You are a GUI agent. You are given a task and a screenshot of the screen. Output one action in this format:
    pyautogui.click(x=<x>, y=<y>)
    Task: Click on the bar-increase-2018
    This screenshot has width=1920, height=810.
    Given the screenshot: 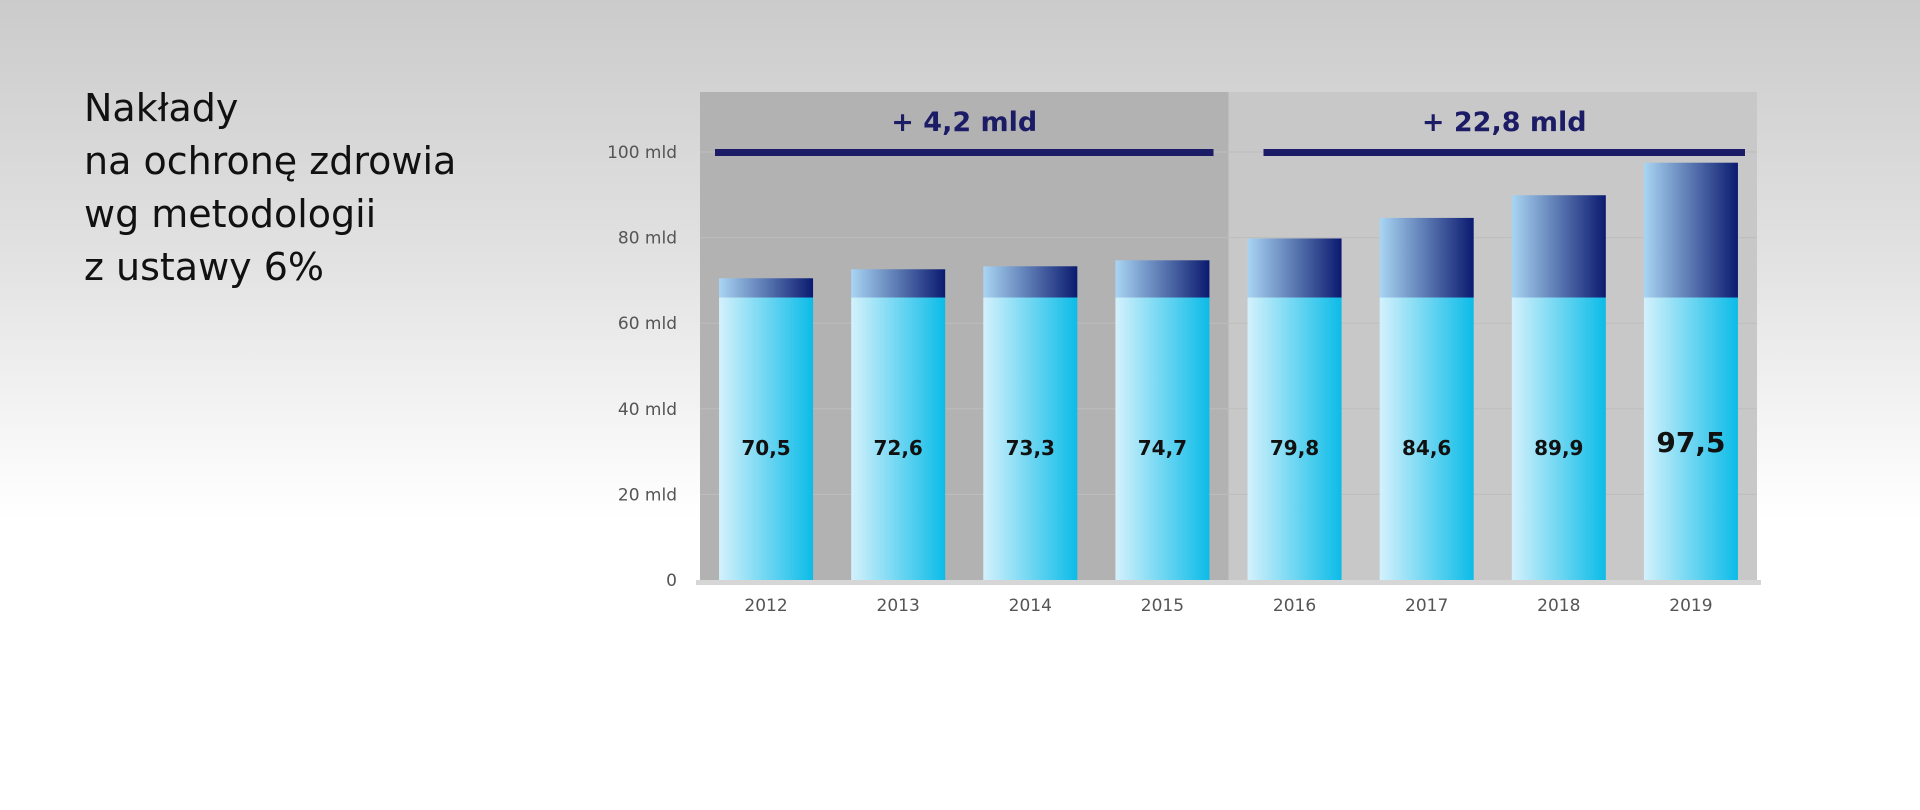 What is the action you would take?
    pyautogui.click(x=1558, y=246)
    